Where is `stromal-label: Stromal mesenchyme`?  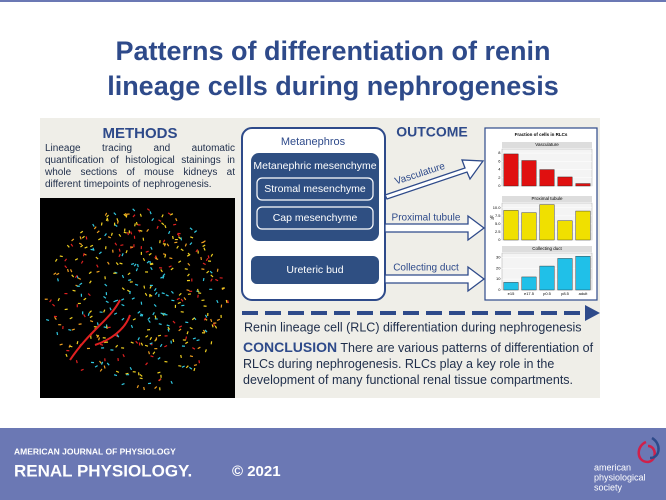
stromal-label: Stromal mesenchyme is located at coordinates (315, 189).